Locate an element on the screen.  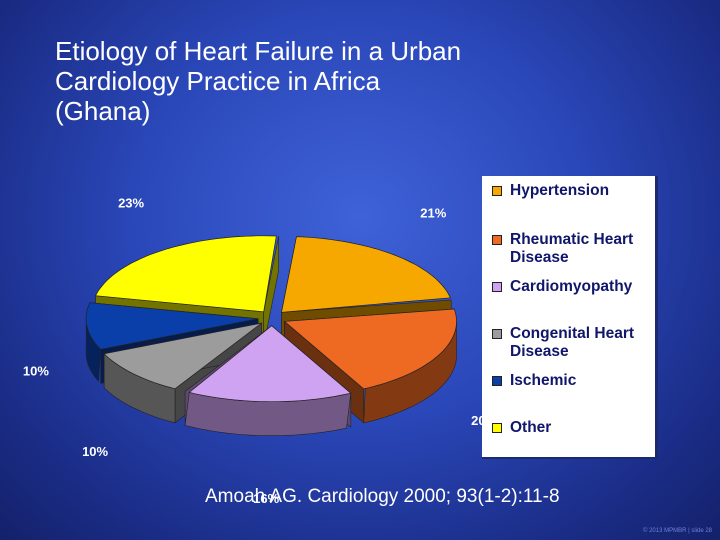
legend-label-cardiomyopathy: Cardiomyopathy is located at coordinates (571, 286).